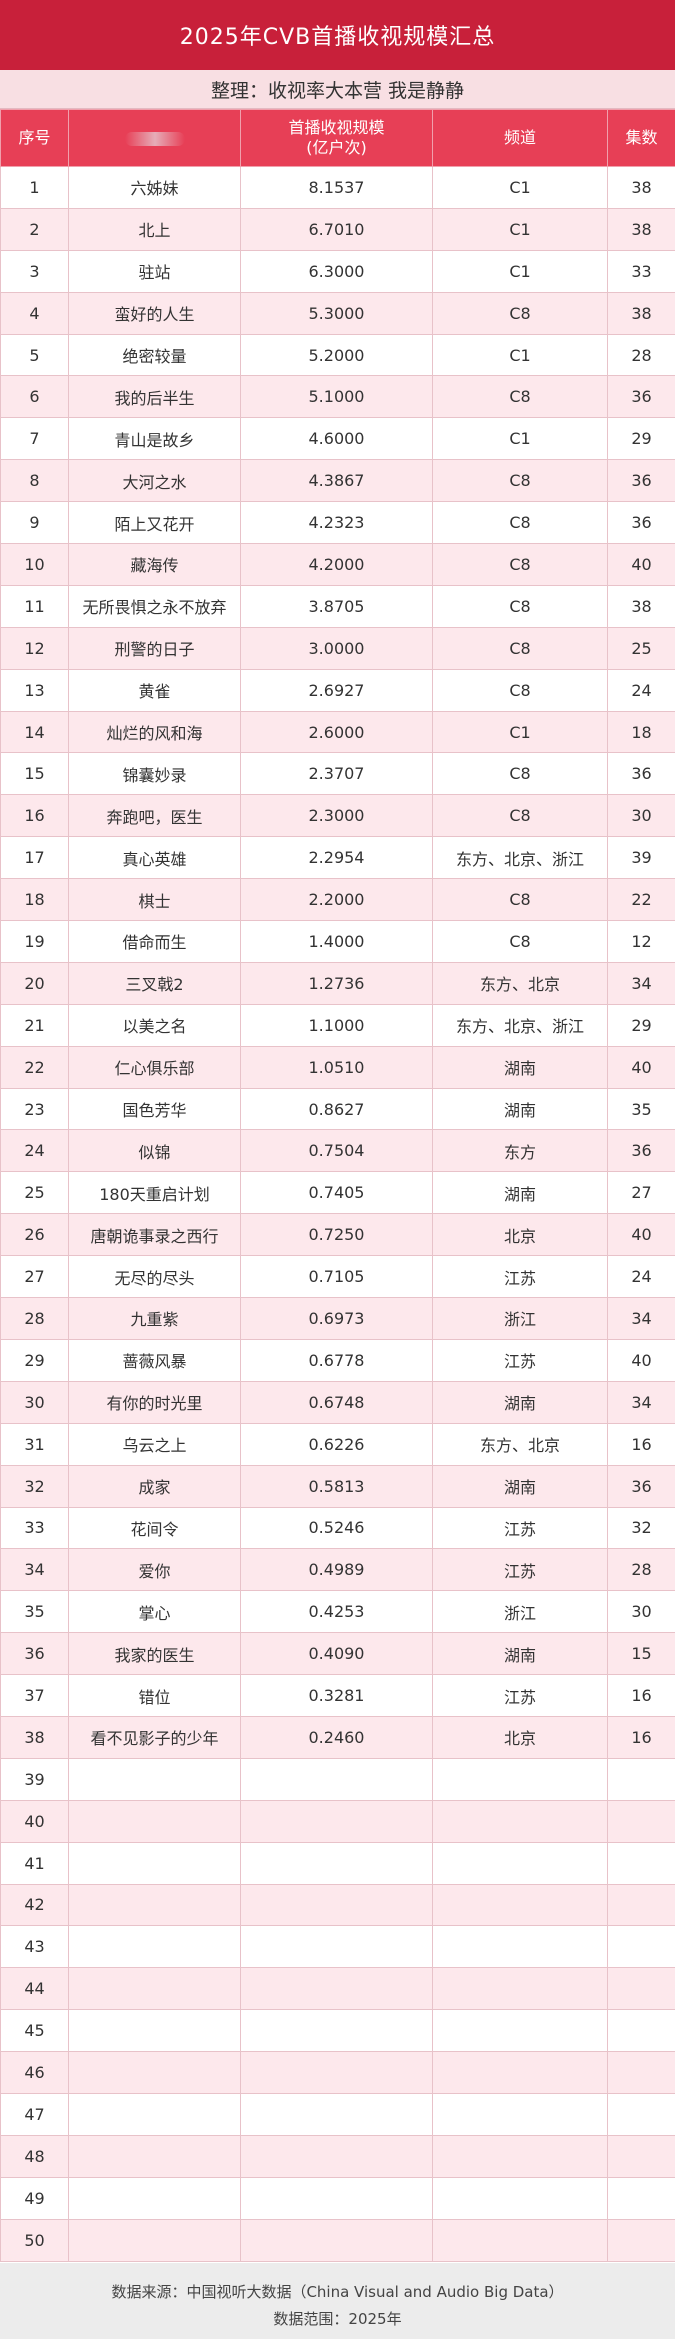 The height and width of the screenshot is (2339, 675). I want to click on cell-rating: 2.6000, so click(336, 732).